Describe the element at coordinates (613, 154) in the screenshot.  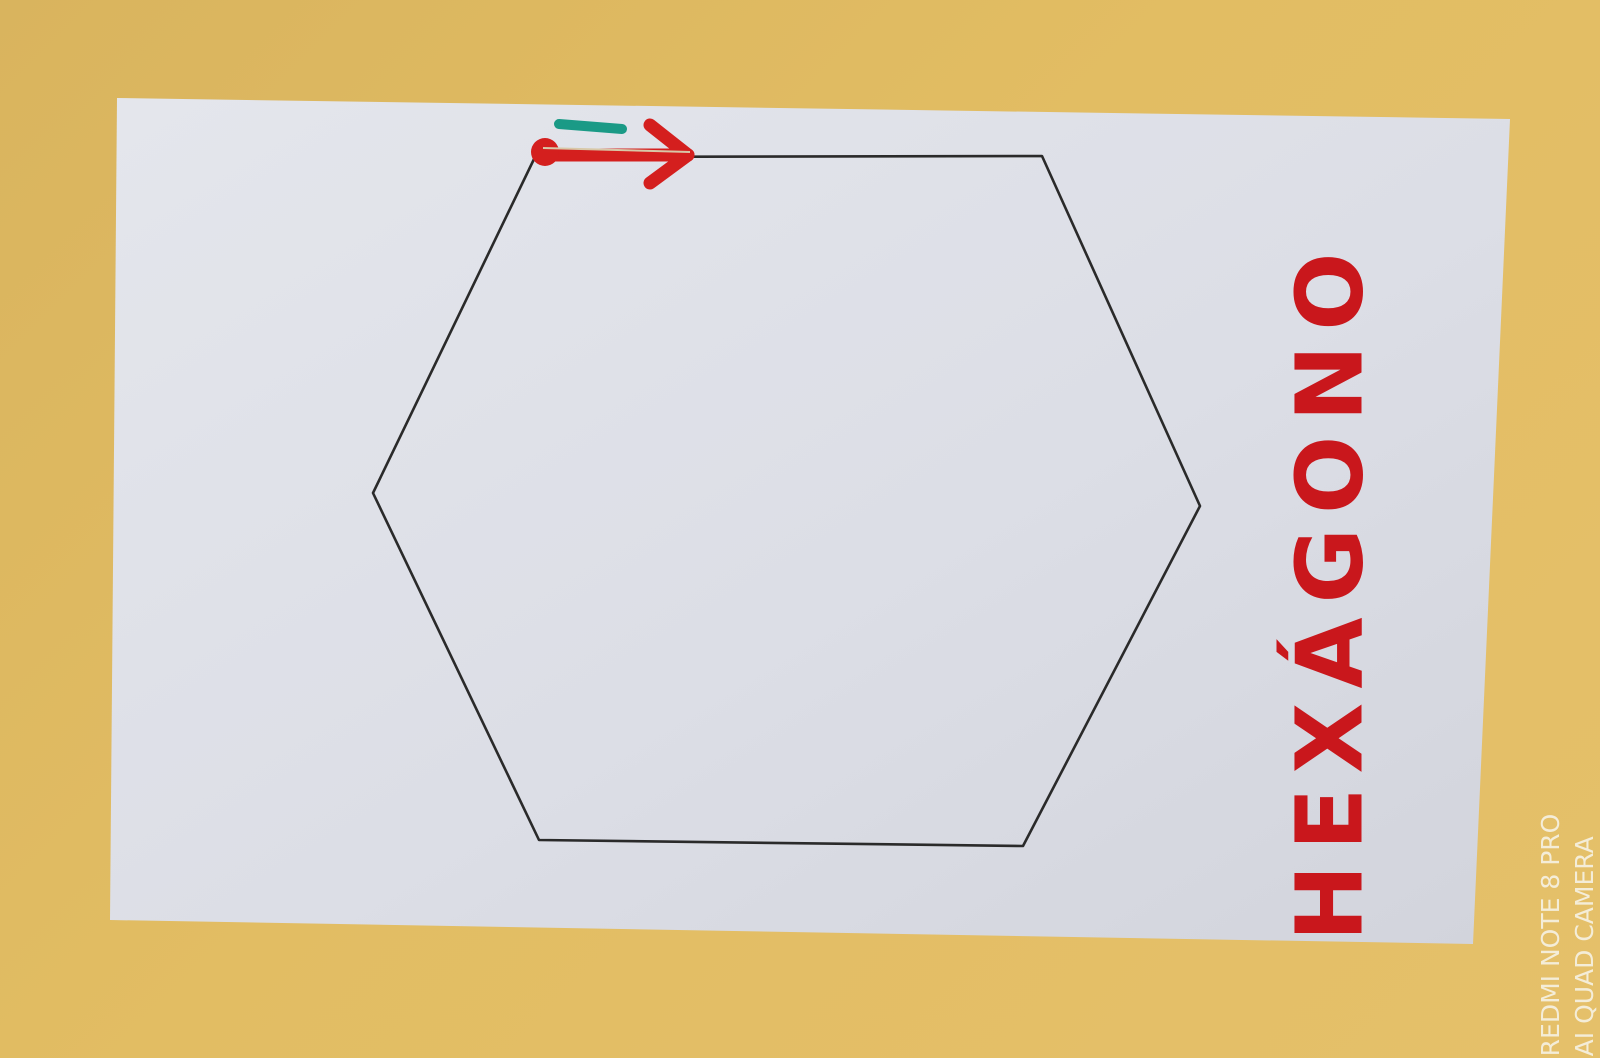
I see `arrow-right-icon` at that location.